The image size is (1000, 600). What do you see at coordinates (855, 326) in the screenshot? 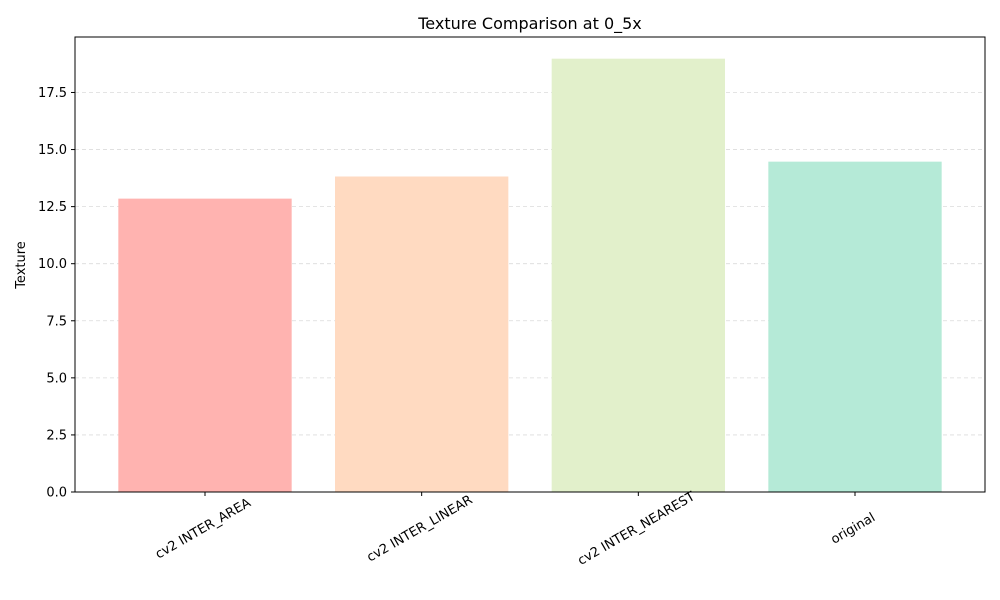
I see `bar-original` at bounding box center [855, 326].